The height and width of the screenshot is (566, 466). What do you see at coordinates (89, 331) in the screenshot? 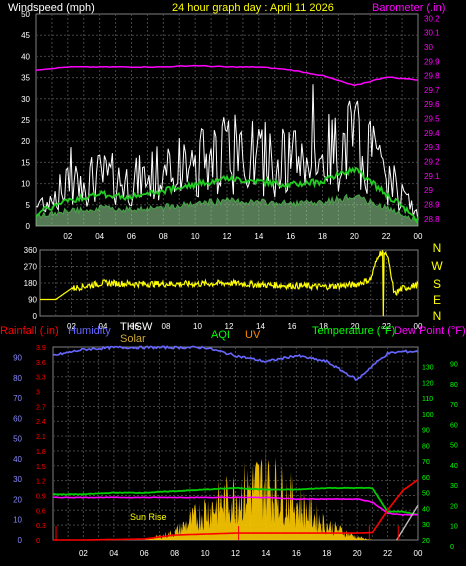
I see `humidity-label: Humidity` at bounding box center [89, 331].